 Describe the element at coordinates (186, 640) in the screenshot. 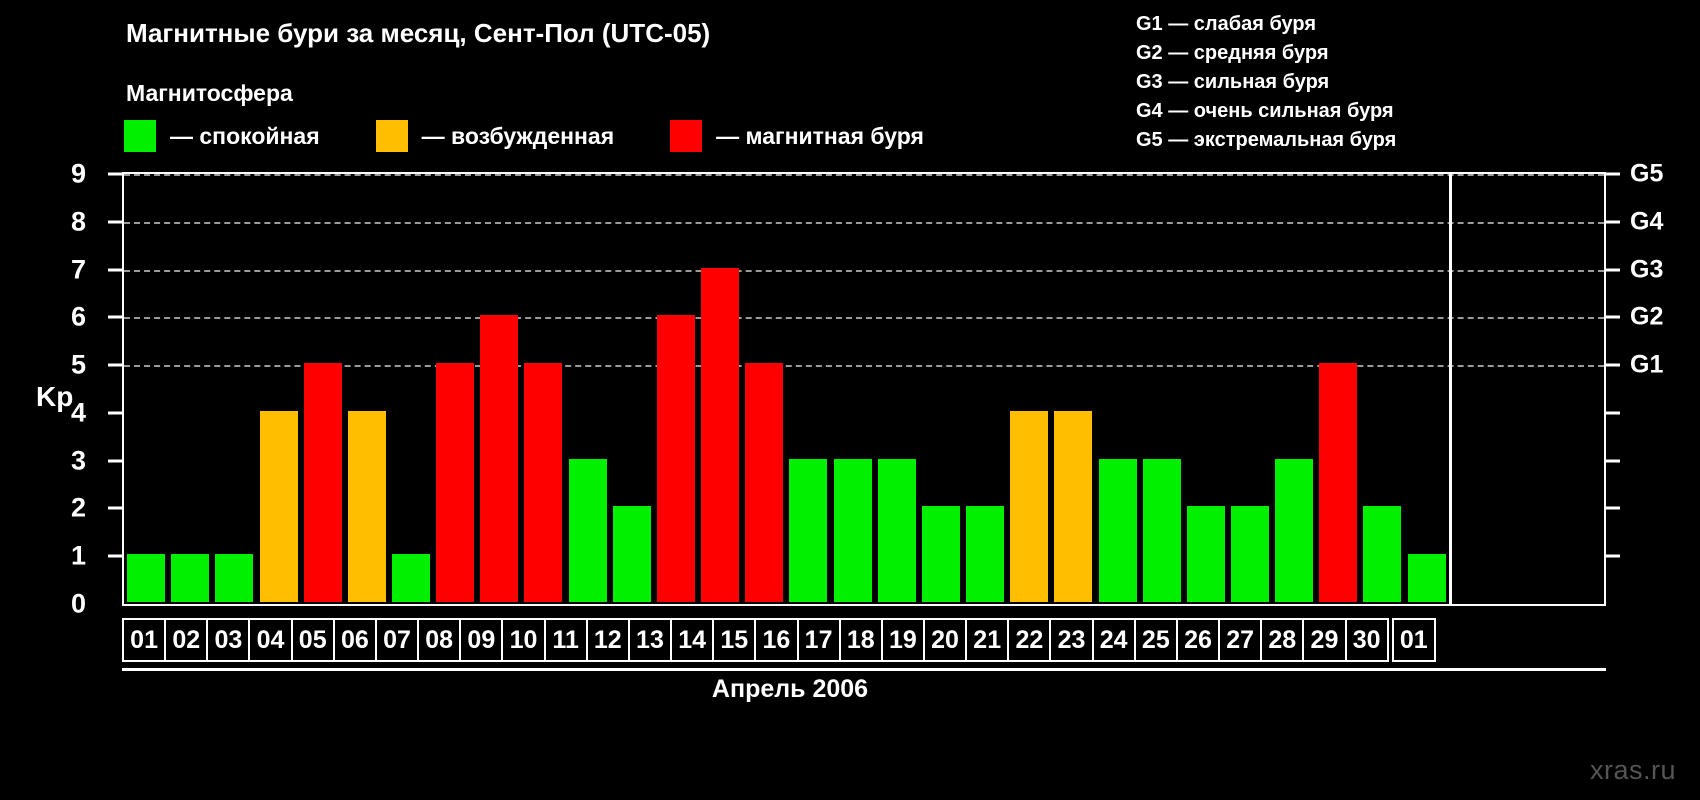

I see `day-label-02: 02` at that location.